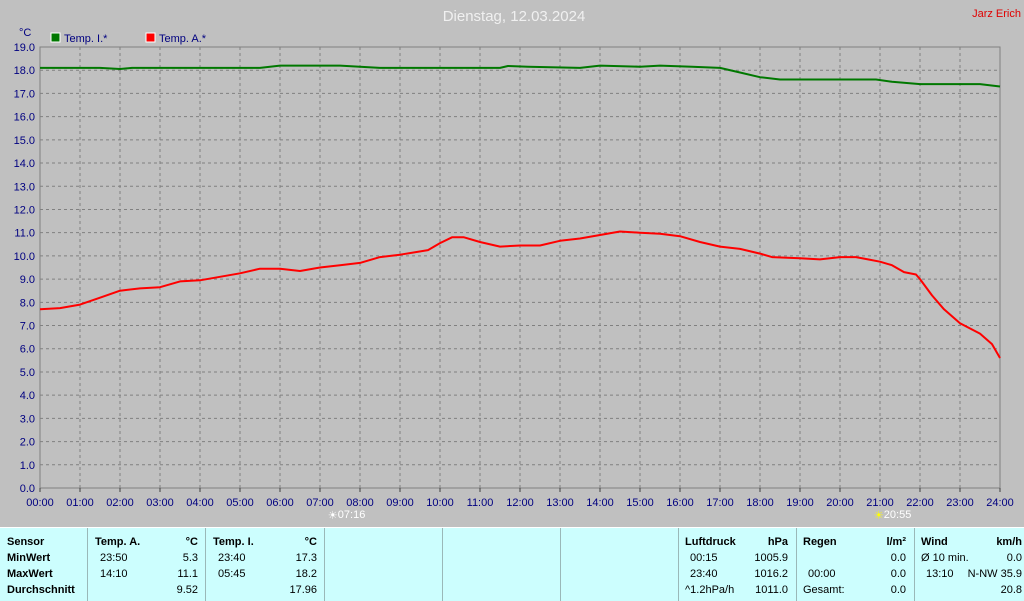 The height and width of the screenshot is (601, 1024). Describe the element at coordinates (24, 48) in the screenshot. I see `y-tick-label: 19.0` at that location.